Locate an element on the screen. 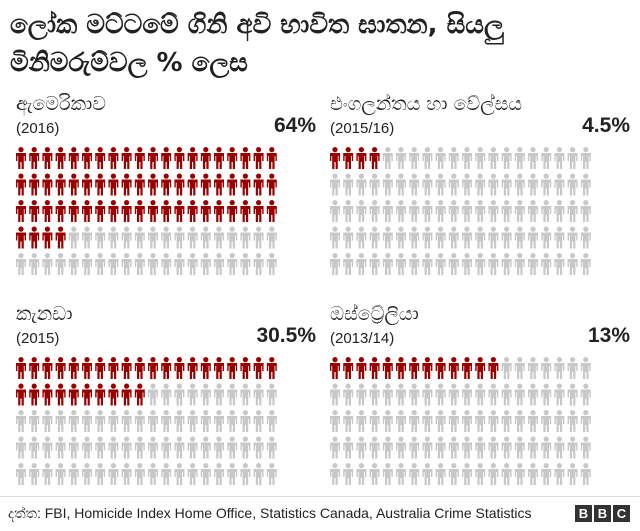 Image resolution: width=640 pixels, height=531 pixels. percent-label: 13% is located at coordinates (608, 335).